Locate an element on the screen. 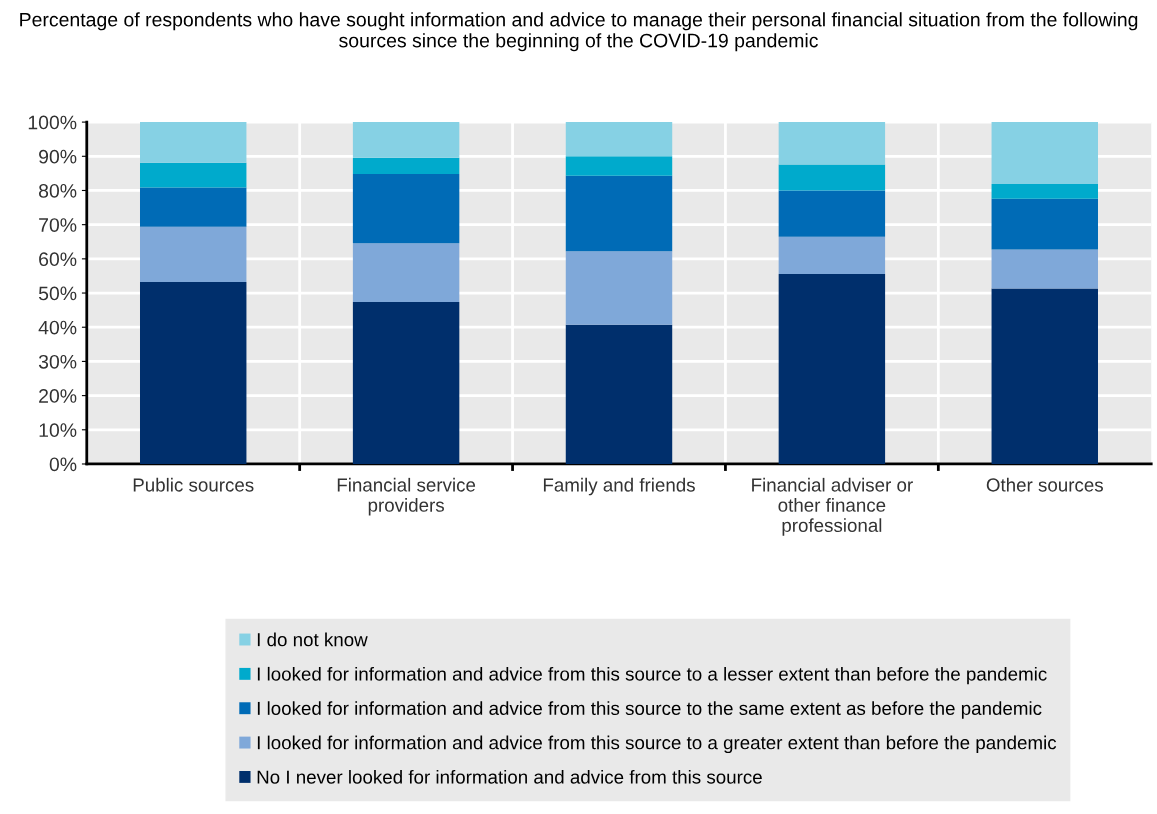 Image resolution: width=1157 pixels, height=814 pixels. legend-label: I do not know is located at coordinates (312, 639).